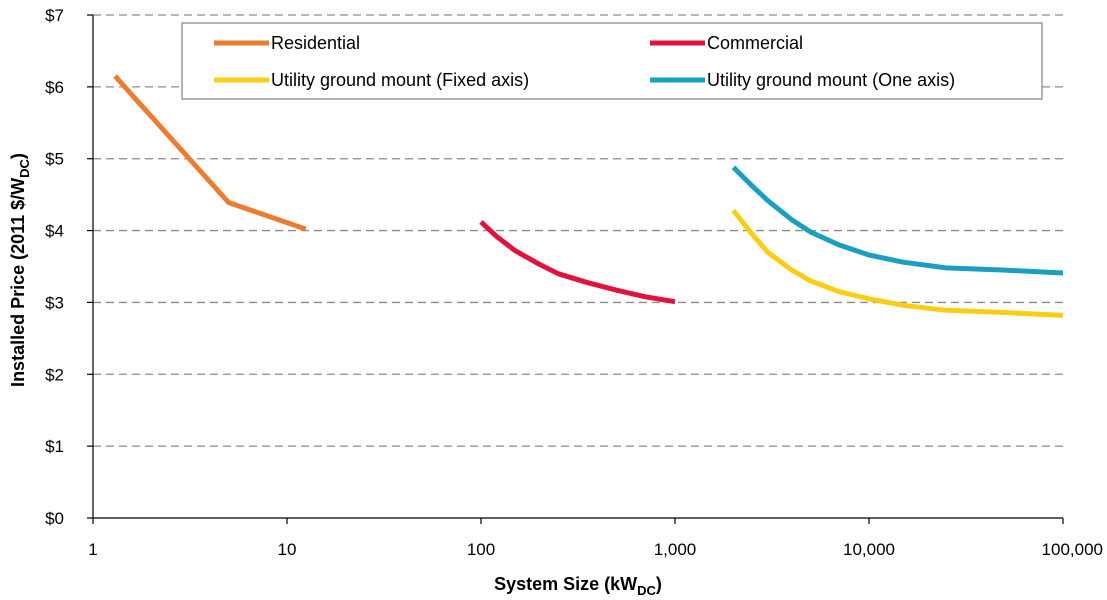 The height and width of the screenshot is (600, 1107). What do you see at coordinates (578, 586) in the screenshot?
I see `x-axis-title: System Size (kWDC)` at bounding box center [578, 586].